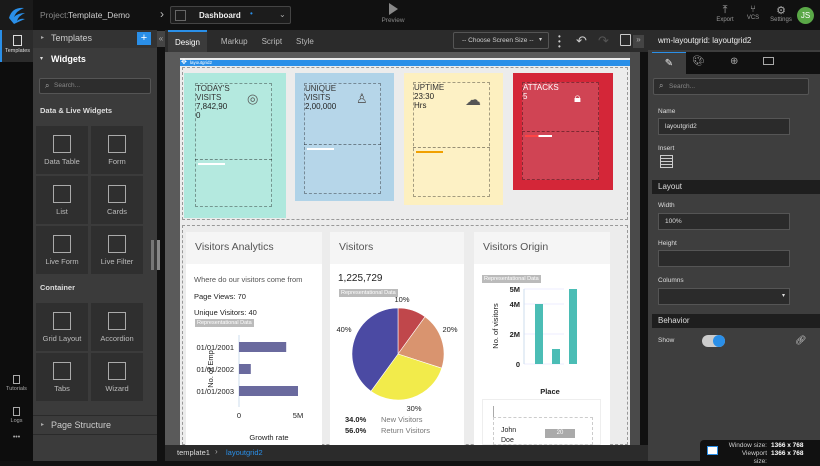  What do you see at coordinates (724, 296) in the screenshot?
I see `columns-select: ▾` at bounding box center [724, 296].